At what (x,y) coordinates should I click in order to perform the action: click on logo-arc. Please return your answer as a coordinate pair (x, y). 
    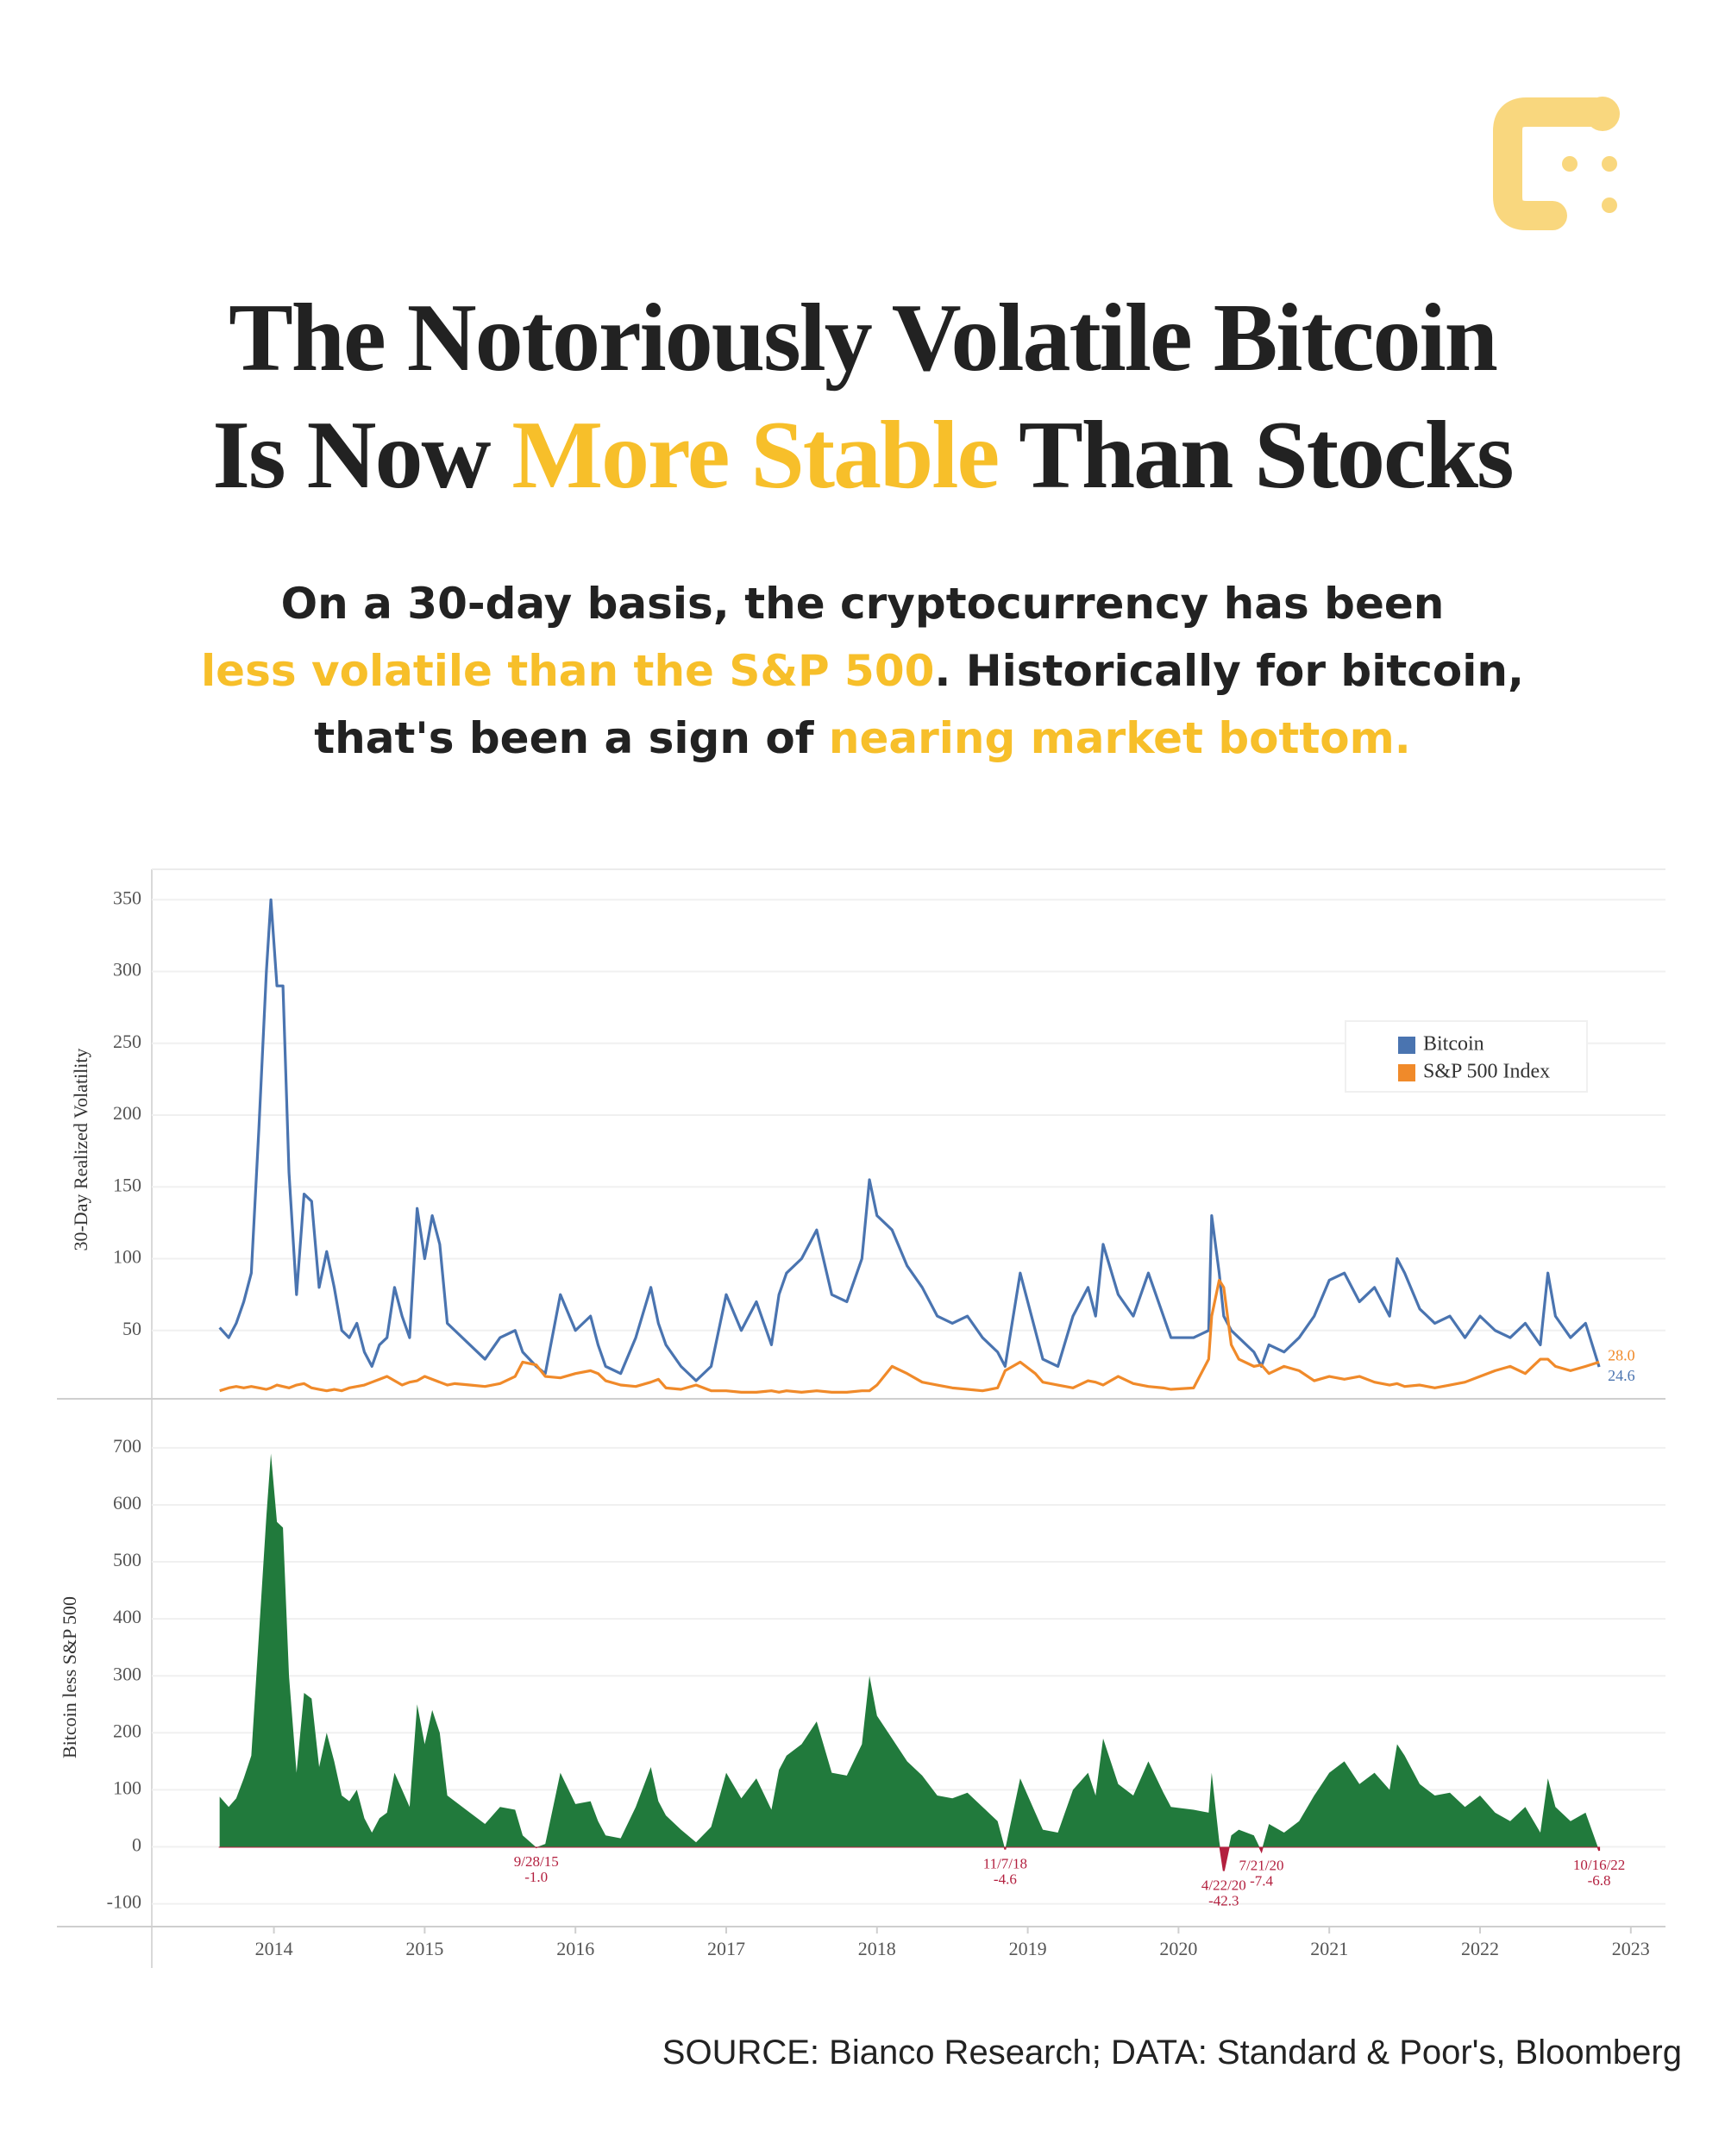
    Looking at the image, I should click on (1552, 163).